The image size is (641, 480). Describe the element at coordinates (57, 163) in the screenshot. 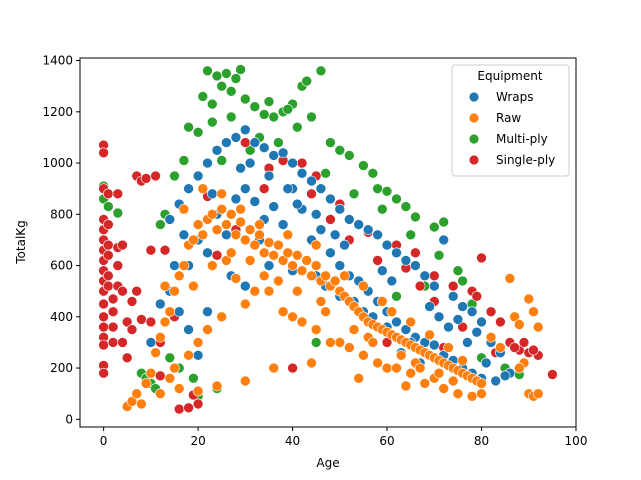

I see `y-tick-label: 1000` at that location.